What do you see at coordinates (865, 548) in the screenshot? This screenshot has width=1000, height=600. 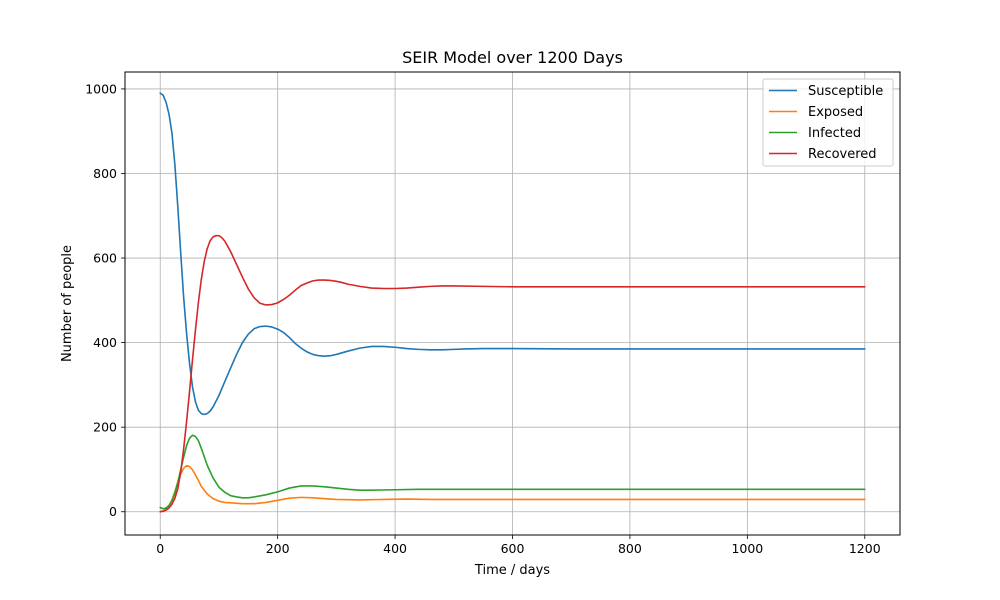 I see `x-tick-label: 1200` at bounding box center [865, 548].